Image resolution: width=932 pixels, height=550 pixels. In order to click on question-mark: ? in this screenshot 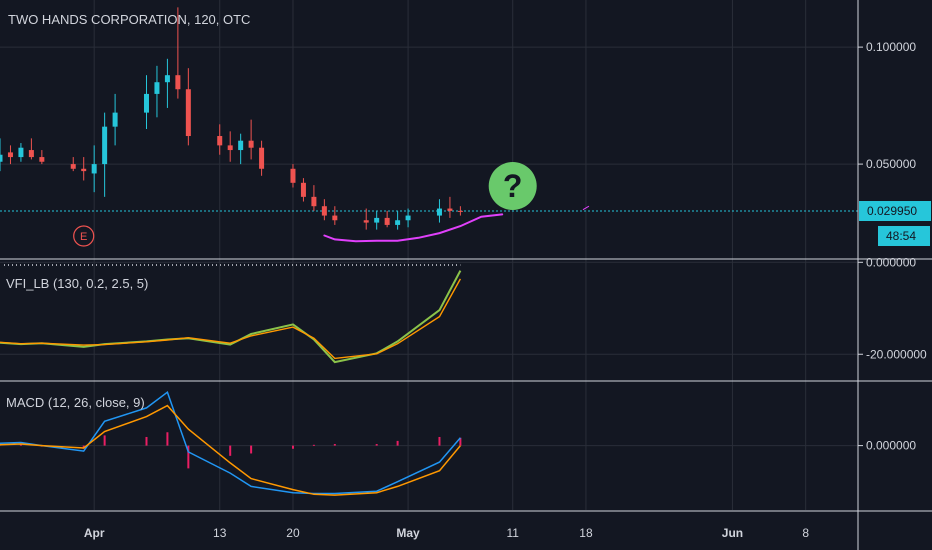, I will do `click(513, 186)`.